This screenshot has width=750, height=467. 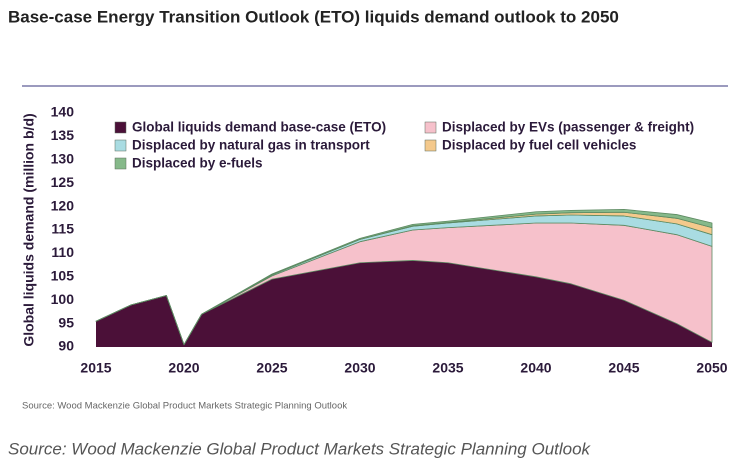 What do you see at coordinates (62, 229) in the screenshot?
I see `y-tick-label: 115` at bounding box center [62, 229].